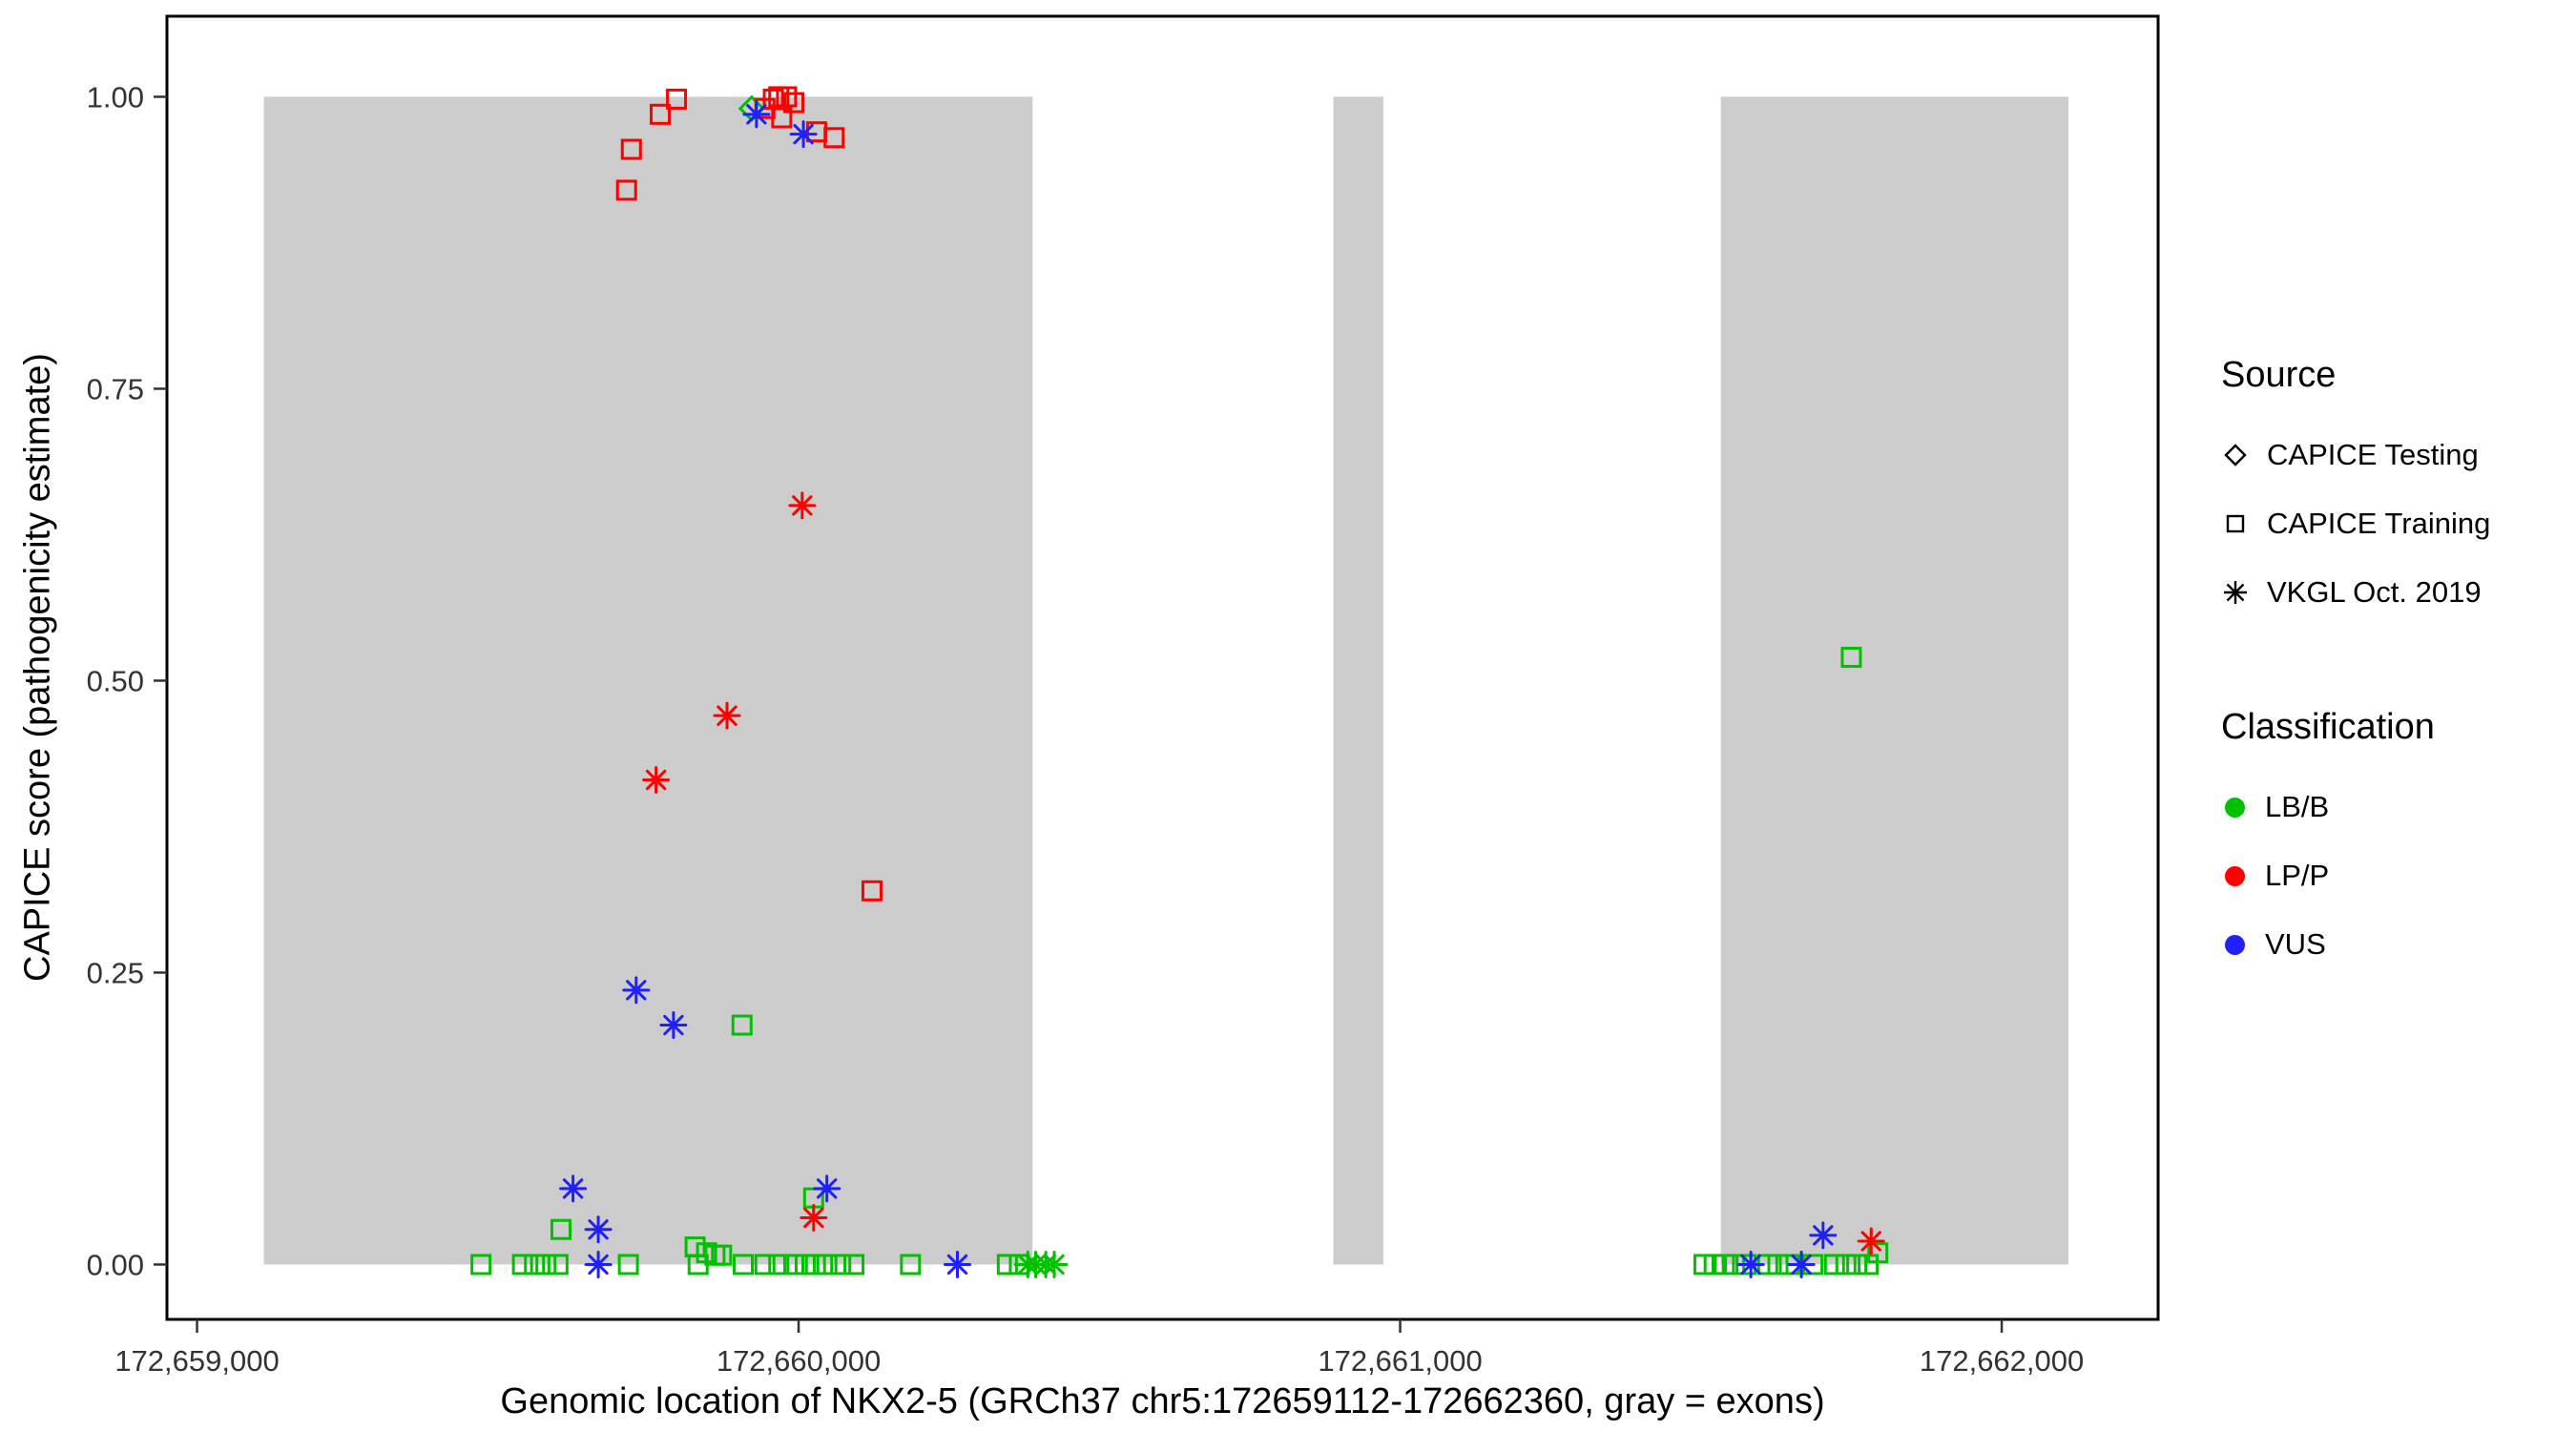 This screenshot has width=2576, height=1431. Describe the element at coordinates (2235, 808) in the screenshot. I see `lbb-dot-icon` at that location.